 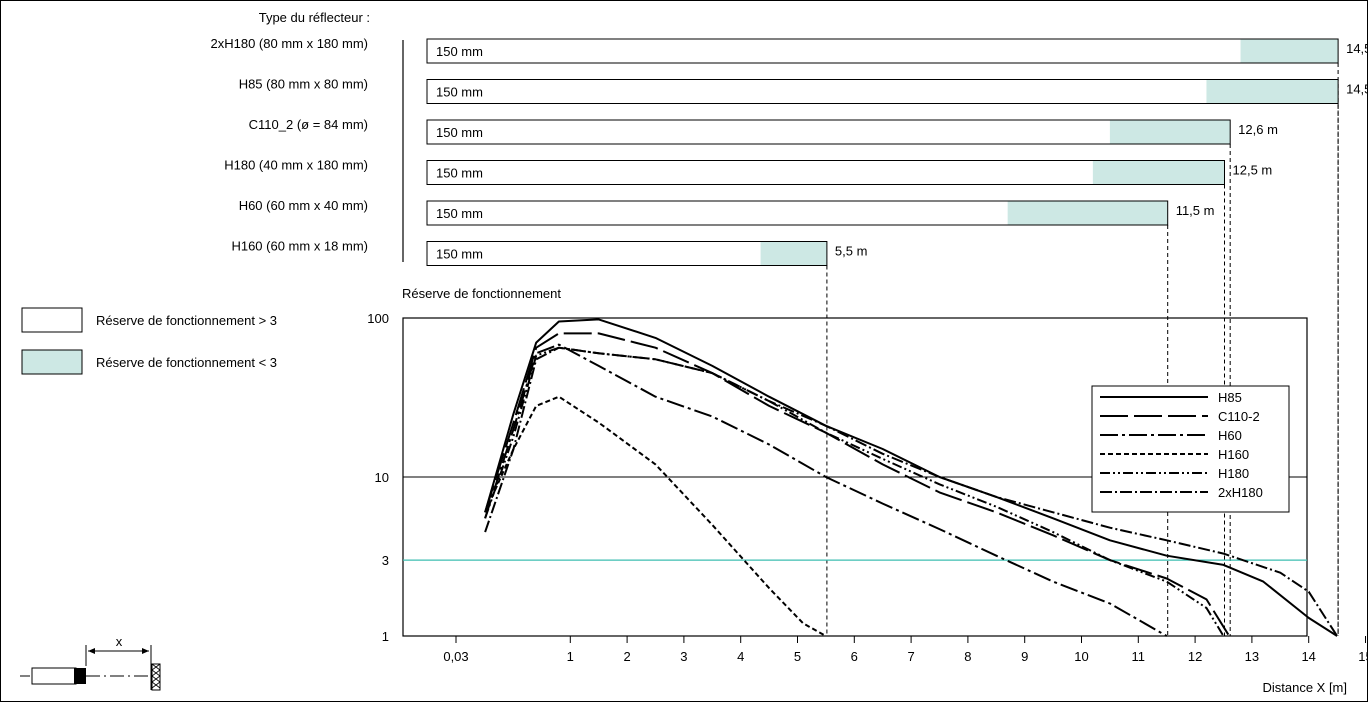 I want to click on x-tick-label-9: 9, so click(x=1024, y=656).